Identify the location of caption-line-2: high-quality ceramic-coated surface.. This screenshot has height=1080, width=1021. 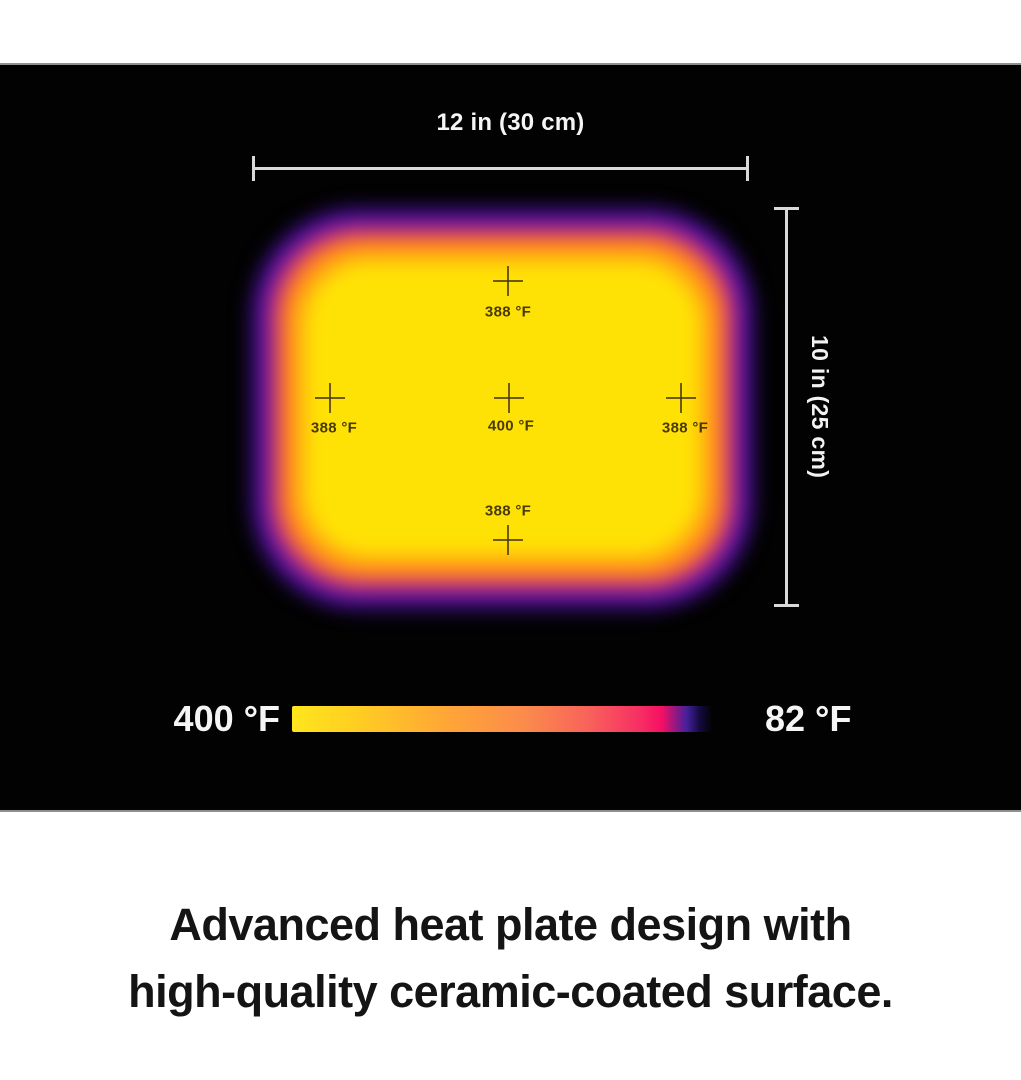
(510, 991).